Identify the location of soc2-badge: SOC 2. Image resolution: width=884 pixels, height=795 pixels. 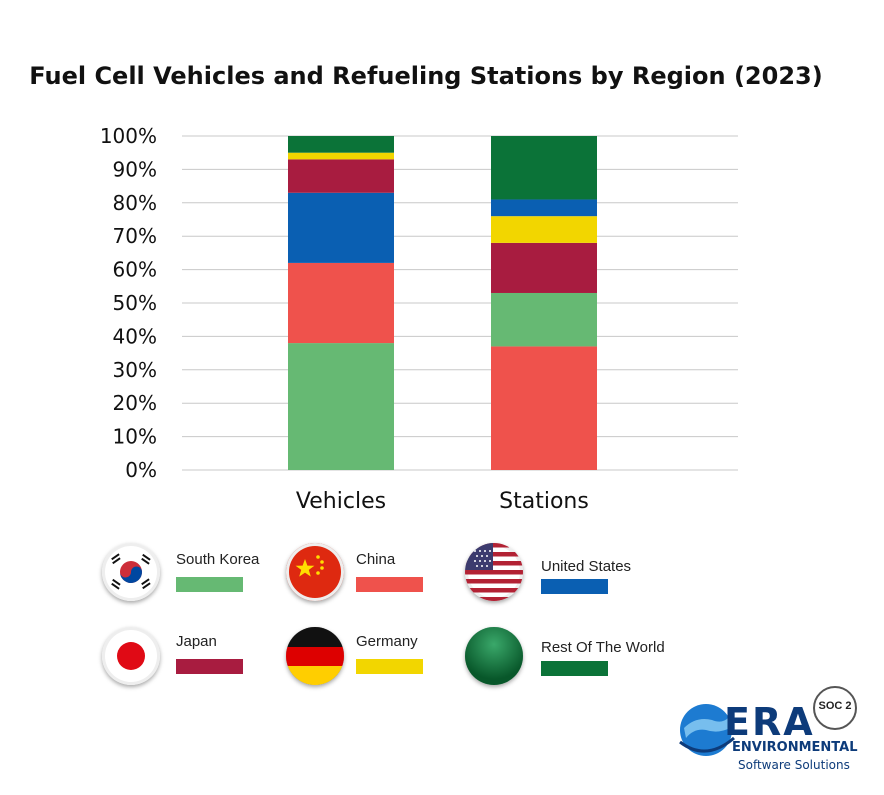
(835, 708).